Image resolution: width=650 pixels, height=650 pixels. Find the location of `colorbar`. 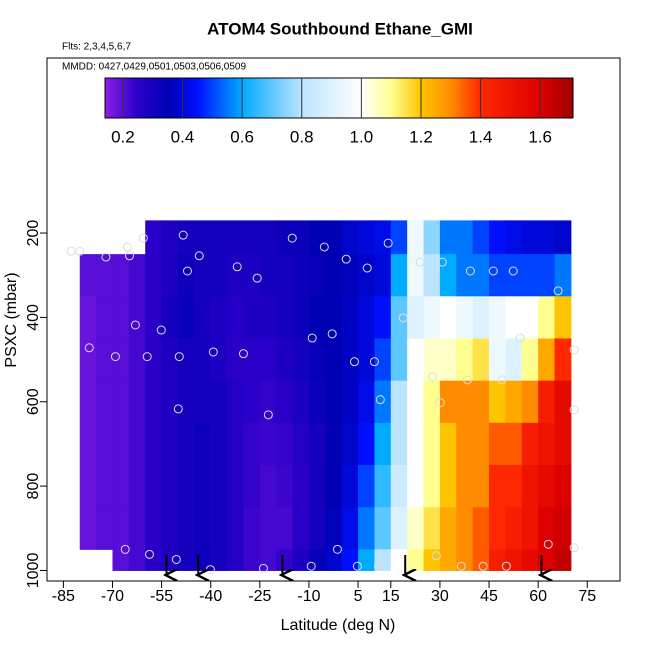

colorbar is located at coordinates (339, 98).